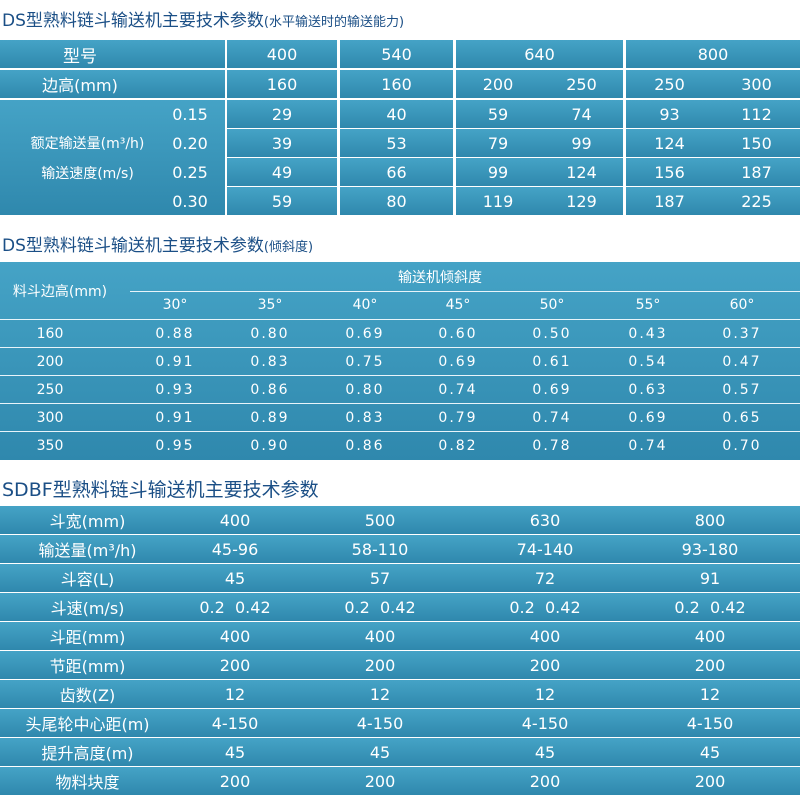 The width and height of the screenshot is (800, 800). I want to click on speed-label: 输送速度(m/s), so click(87, 174).